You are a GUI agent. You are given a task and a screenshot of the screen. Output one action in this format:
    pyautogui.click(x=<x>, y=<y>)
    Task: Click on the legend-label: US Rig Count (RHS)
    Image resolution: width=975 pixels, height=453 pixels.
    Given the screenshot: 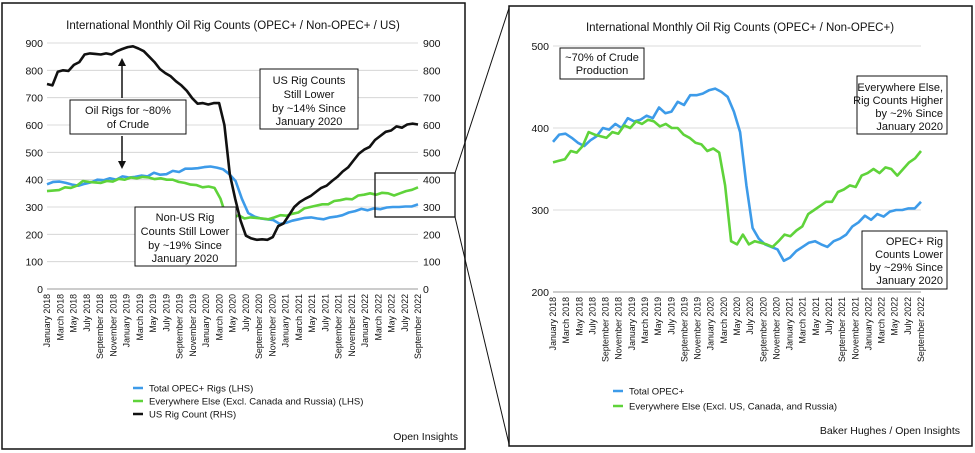 What is the action you would take?
    pyautogui.click(x=192, y=415)
    